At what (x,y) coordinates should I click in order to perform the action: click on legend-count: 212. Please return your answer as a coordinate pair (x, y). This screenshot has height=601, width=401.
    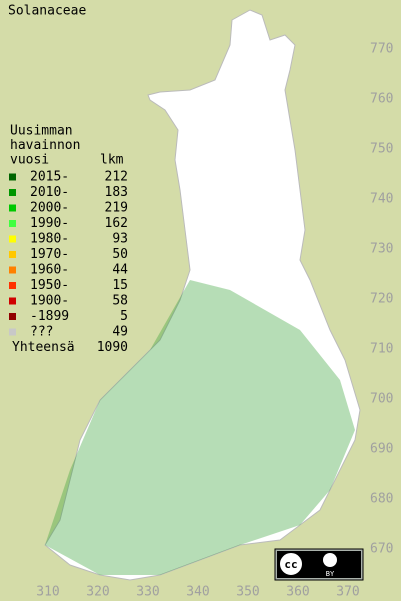
    Looking at the image, I should click on (116, 177).